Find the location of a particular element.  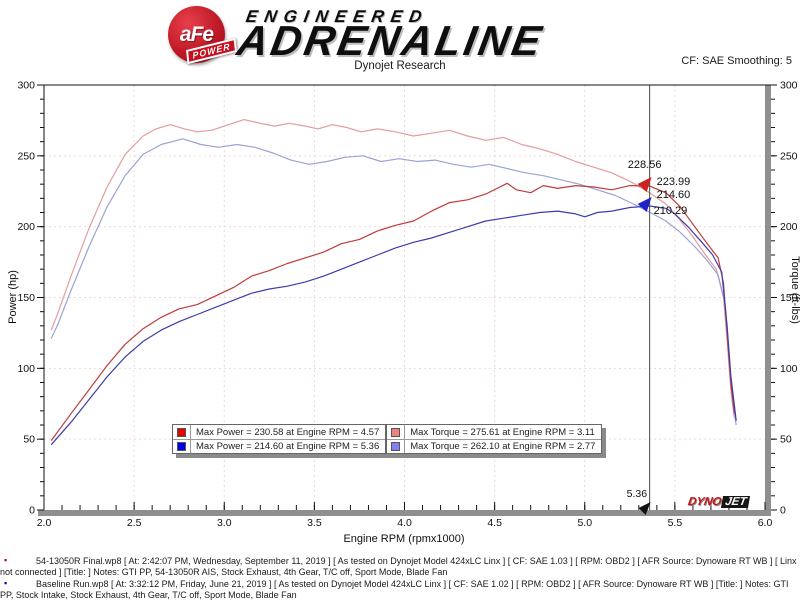

legend-swatch-torque-baseline is located at coordinates (396, 446).